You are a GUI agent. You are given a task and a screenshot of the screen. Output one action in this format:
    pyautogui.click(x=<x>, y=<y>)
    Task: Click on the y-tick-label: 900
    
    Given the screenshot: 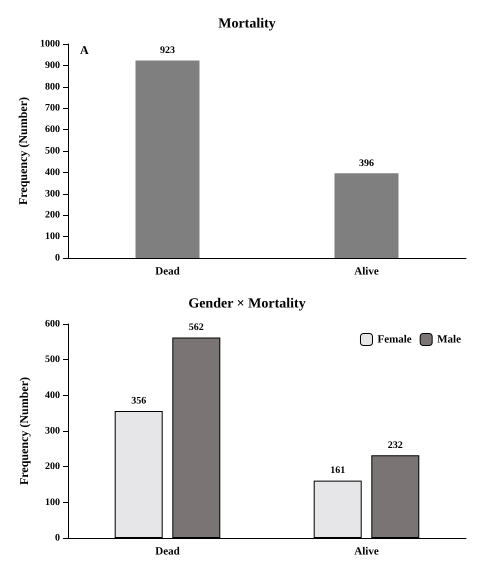 What is the action you would take?
    pyautogui.click(x=52, y=65)
    